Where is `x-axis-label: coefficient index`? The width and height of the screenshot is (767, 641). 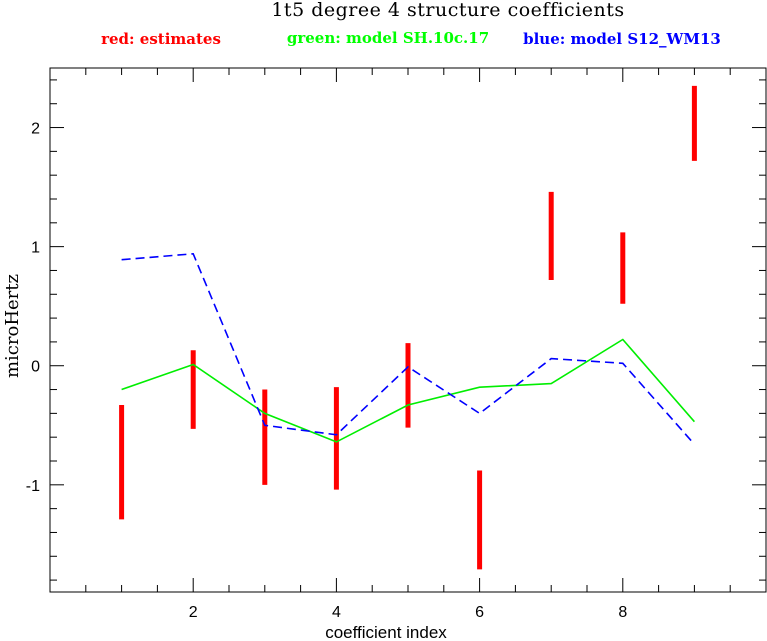
x-axis-label: coefficient index is located at coordinates (386, 632).